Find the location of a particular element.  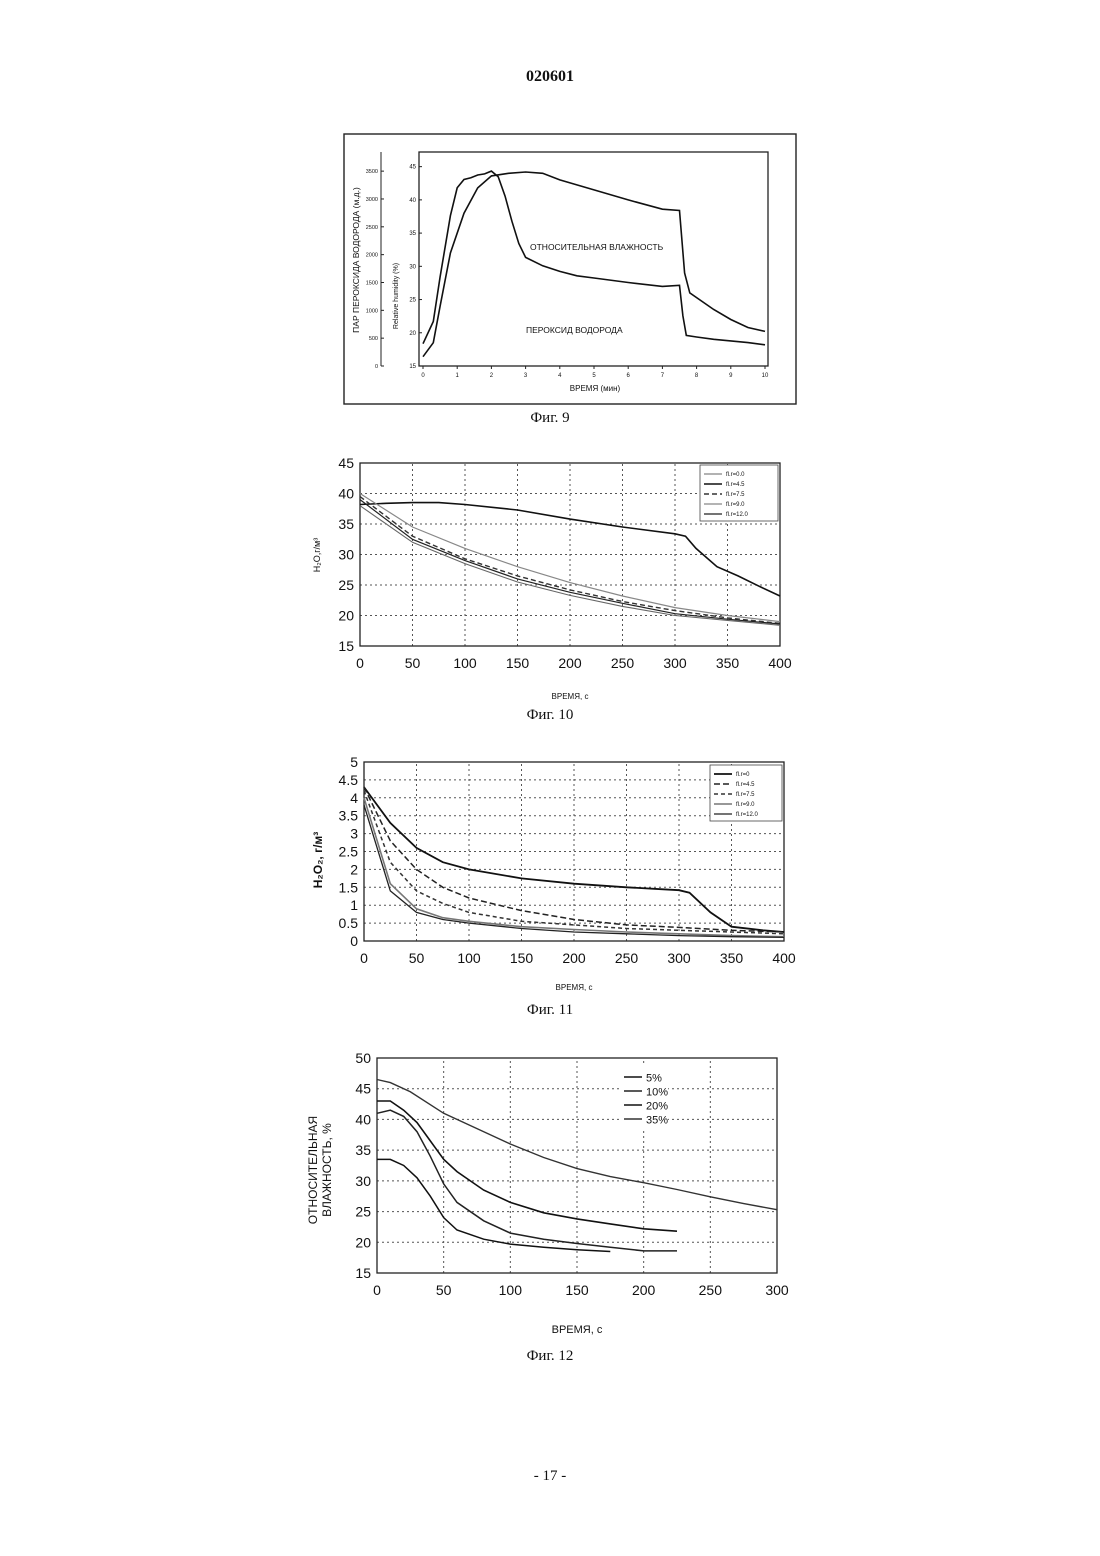

fig12-y-tick-label: 25 is located at coordinates (363, 1212).